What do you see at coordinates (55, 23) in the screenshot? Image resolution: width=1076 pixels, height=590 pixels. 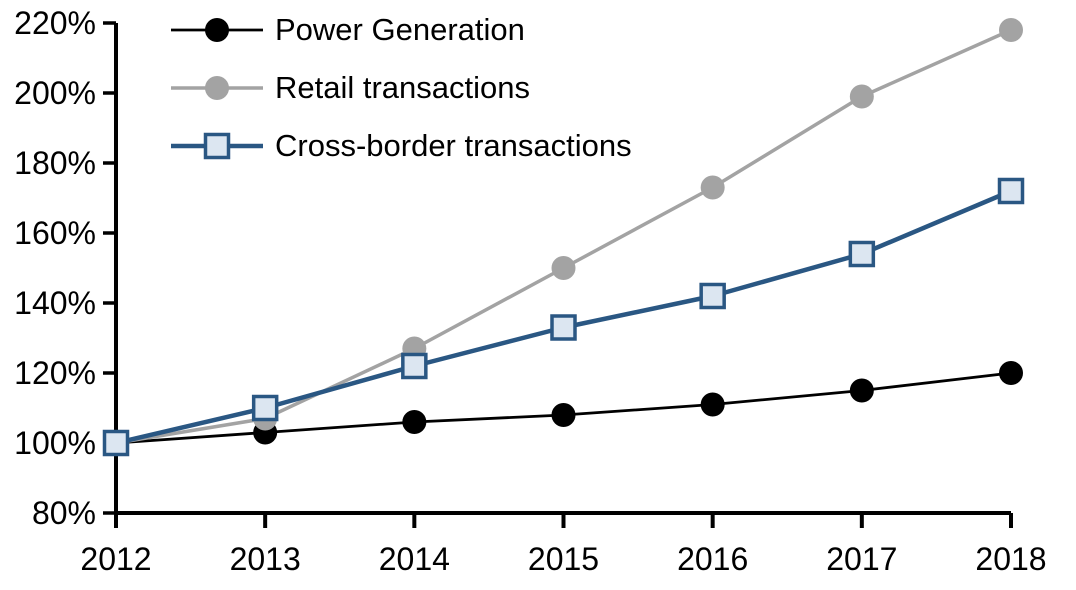 I see `y-axis-tick-label: 220%` at bounding box center [55, 23].